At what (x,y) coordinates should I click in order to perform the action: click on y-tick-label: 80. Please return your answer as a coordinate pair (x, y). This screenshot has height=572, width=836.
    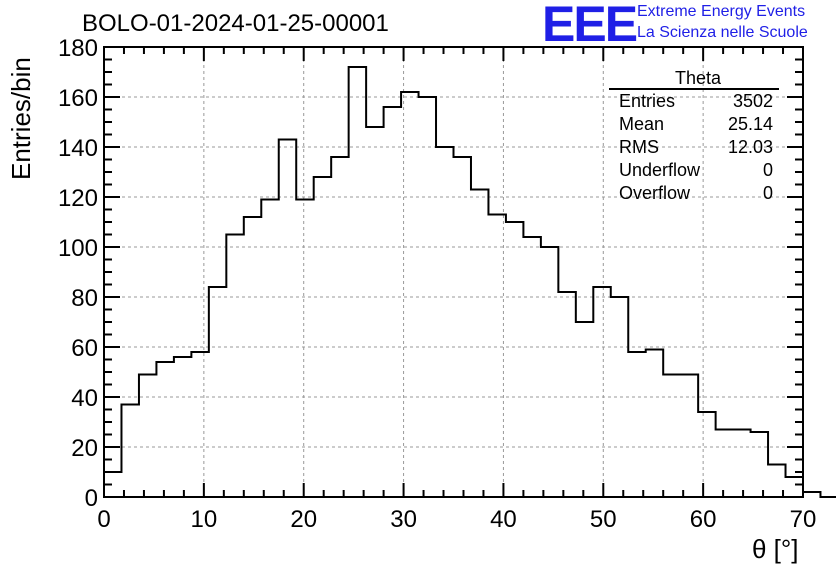
    Looking at the image, I should click on (84, 298).